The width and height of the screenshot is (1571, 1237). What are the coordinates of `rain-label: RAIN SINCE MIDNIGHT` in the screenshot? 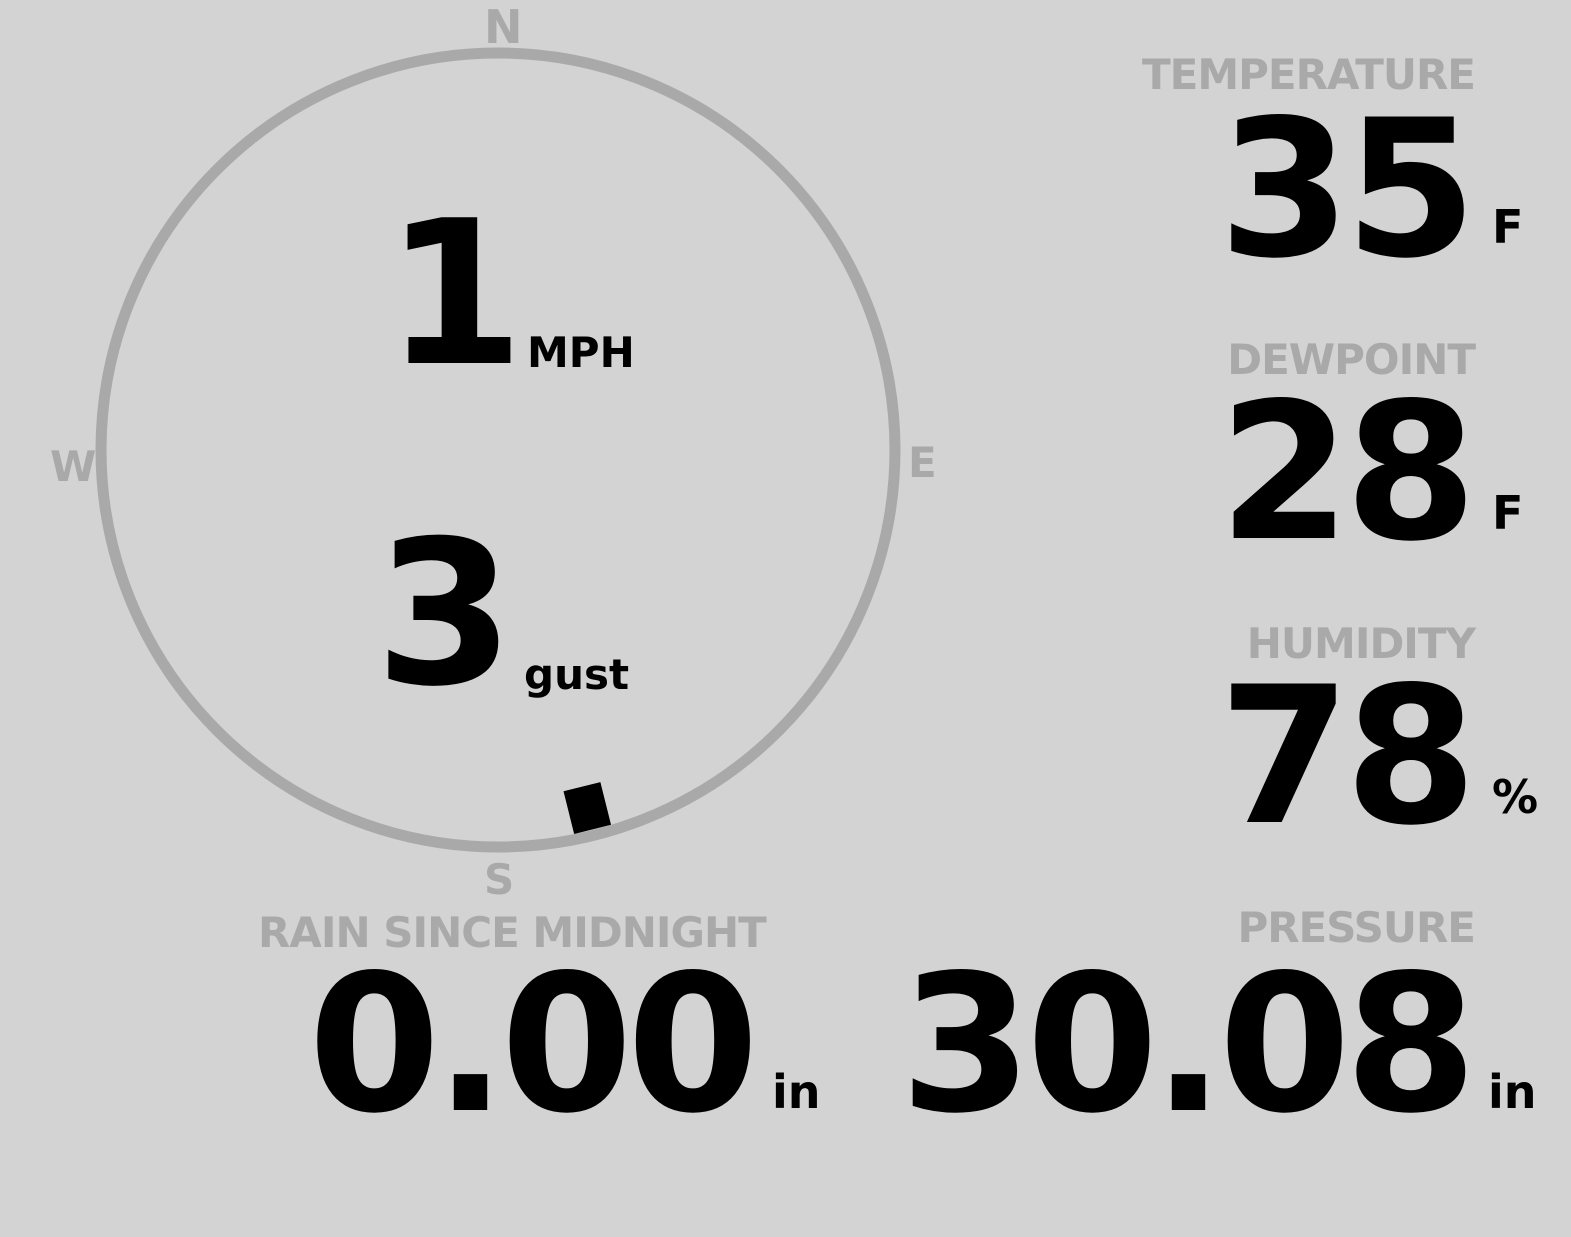 It's located at (512, 932).